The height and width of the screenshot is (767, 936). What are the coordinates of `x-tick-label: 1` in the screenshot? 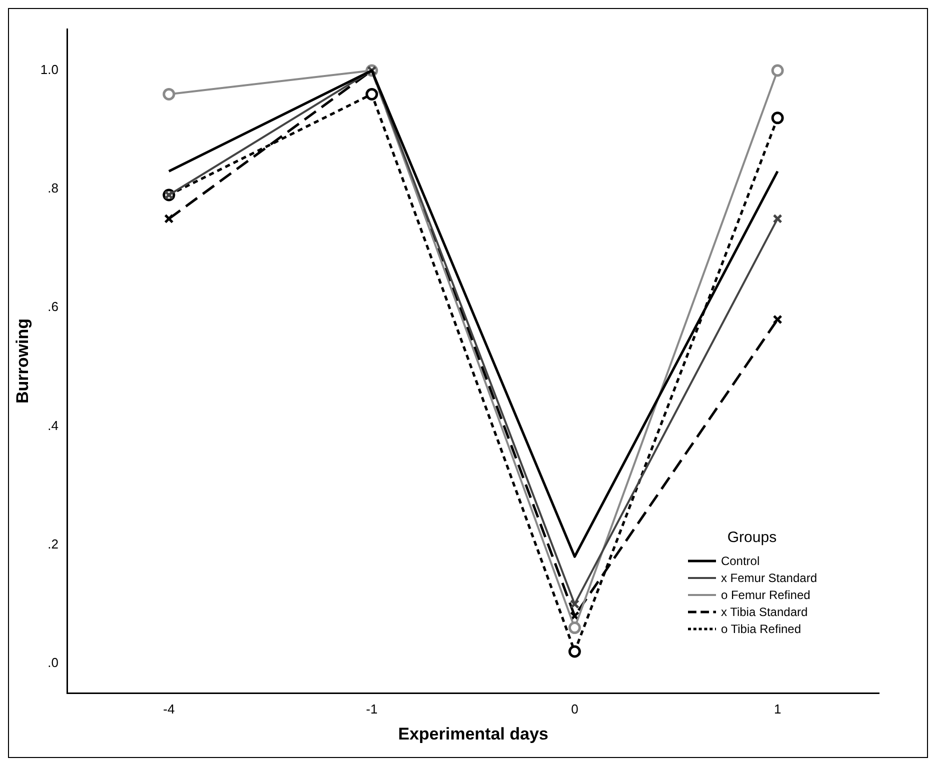 It's located at (778, 708).